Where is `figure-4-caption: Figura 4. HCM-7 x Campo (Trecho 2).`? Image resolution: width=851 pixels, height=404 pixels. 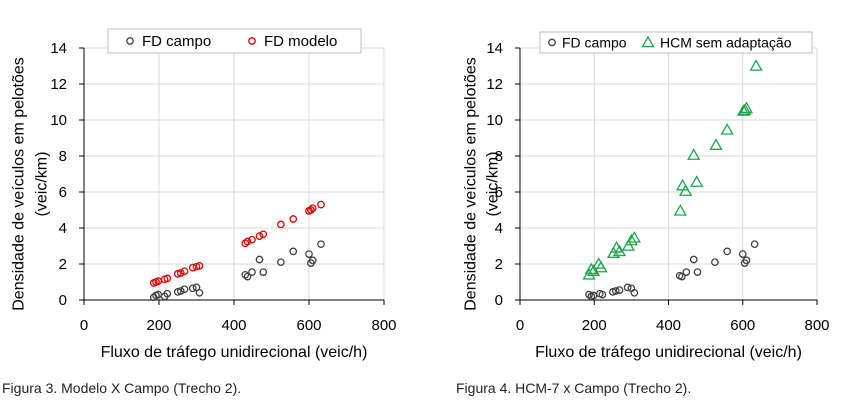 figure-4-caption: Figura 4. HCM-7 x Campo (Trecho 2). is located at coordinates (574, 388).